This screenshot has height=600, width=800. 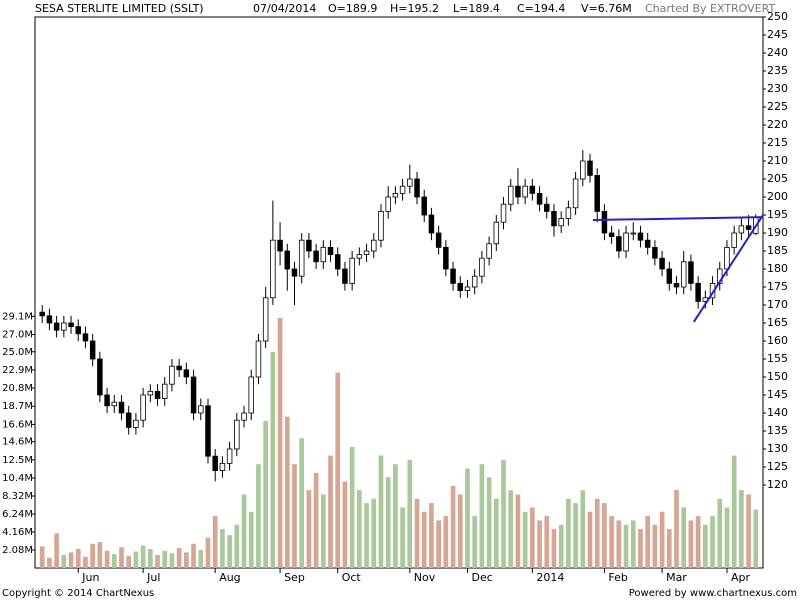 What do you see at coordinates (17, 496) in the screenshot?
I see `y2-tick-label: 8.32M` at bounding box center [17, 496].